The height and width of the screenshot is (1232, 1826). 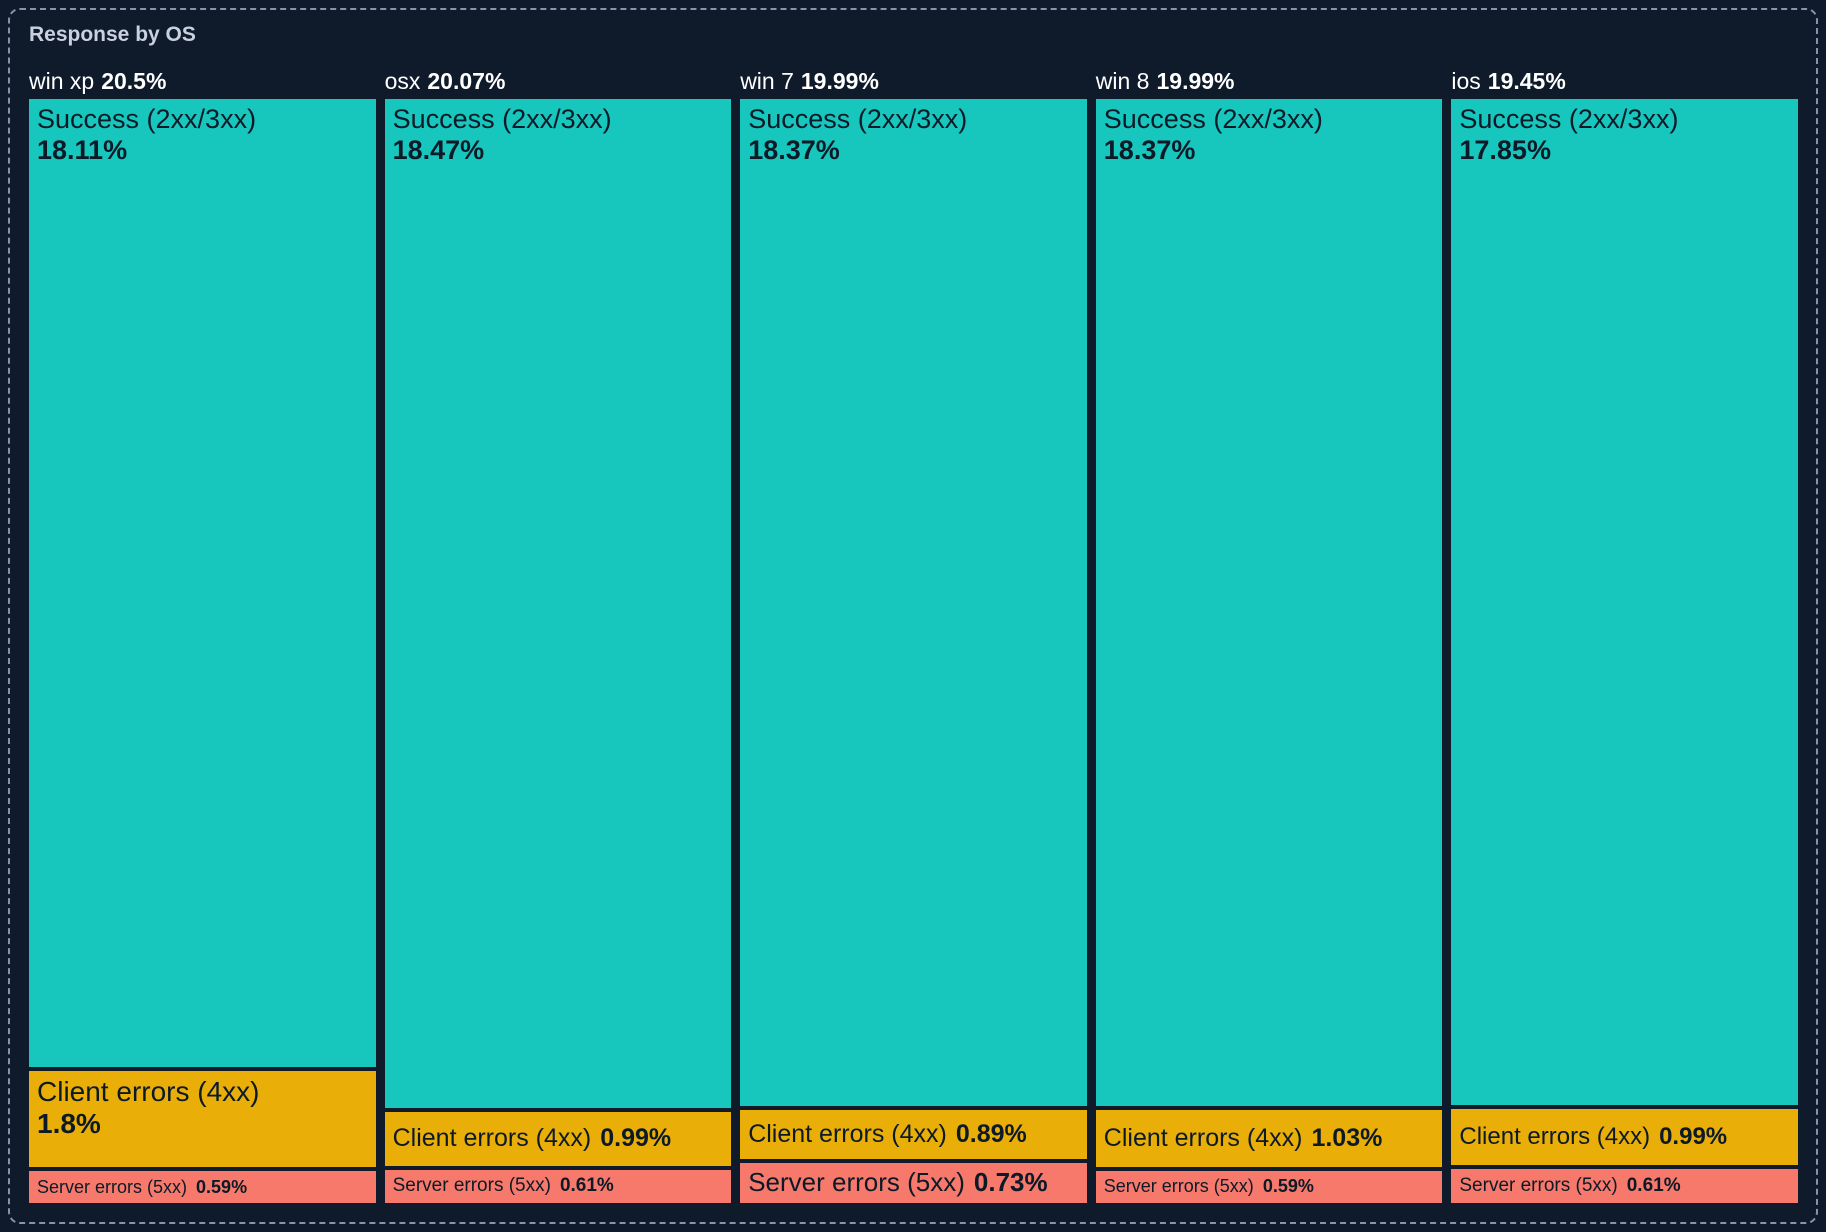 I want to click on segment-server-errors-win7: Server errors (5xx) 0.73%, so click(x=913, y=1182).